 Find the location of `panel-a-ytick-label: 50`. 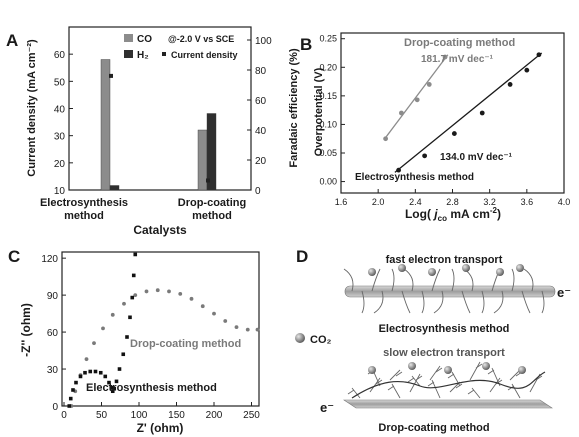

panel-a-ytick-label: 50 is located at coordinates (60, 82).